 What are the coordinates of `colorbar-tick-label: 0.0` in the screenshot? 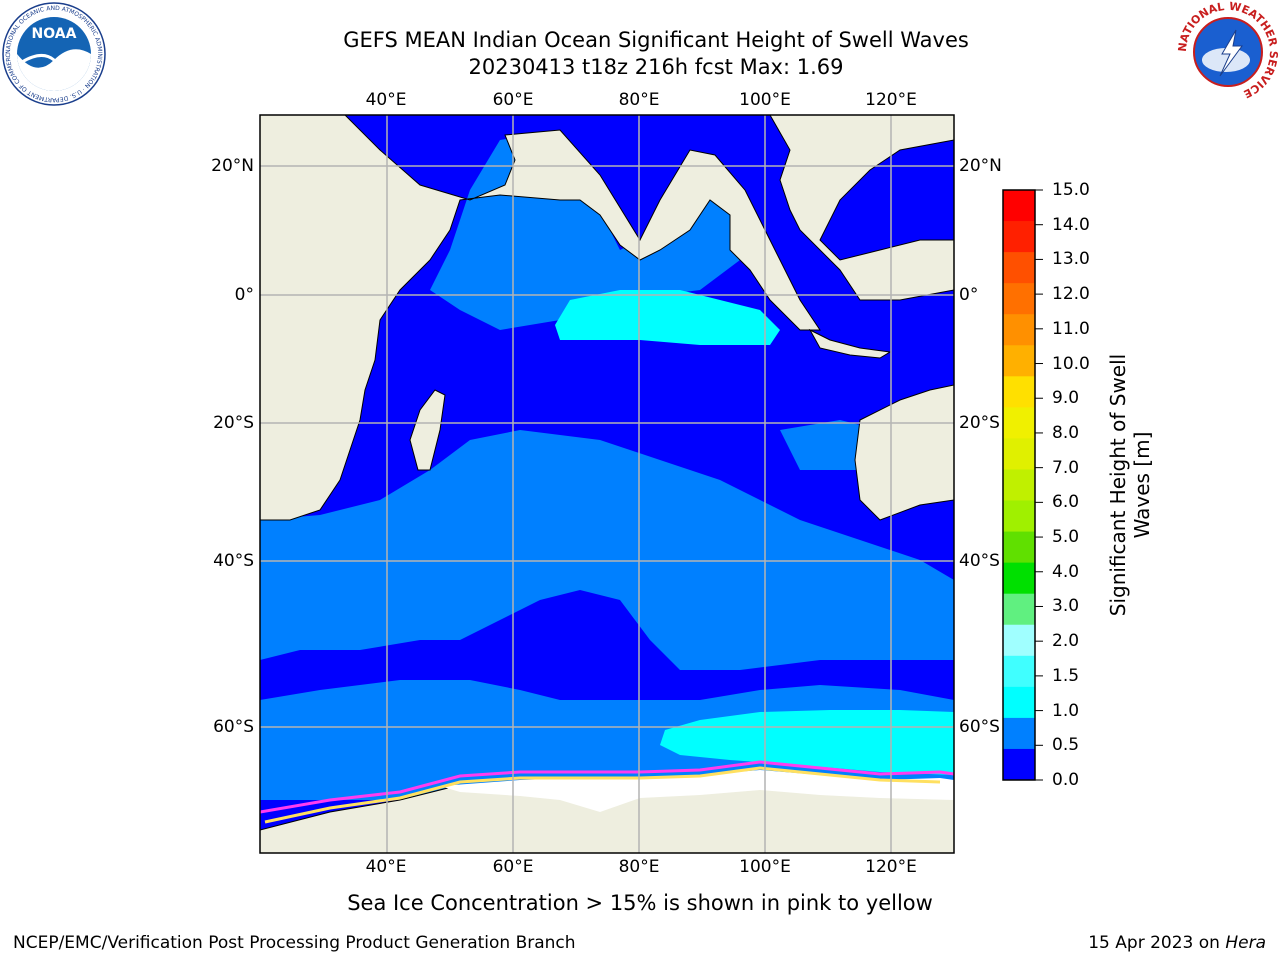 It's located at (1066, 780).